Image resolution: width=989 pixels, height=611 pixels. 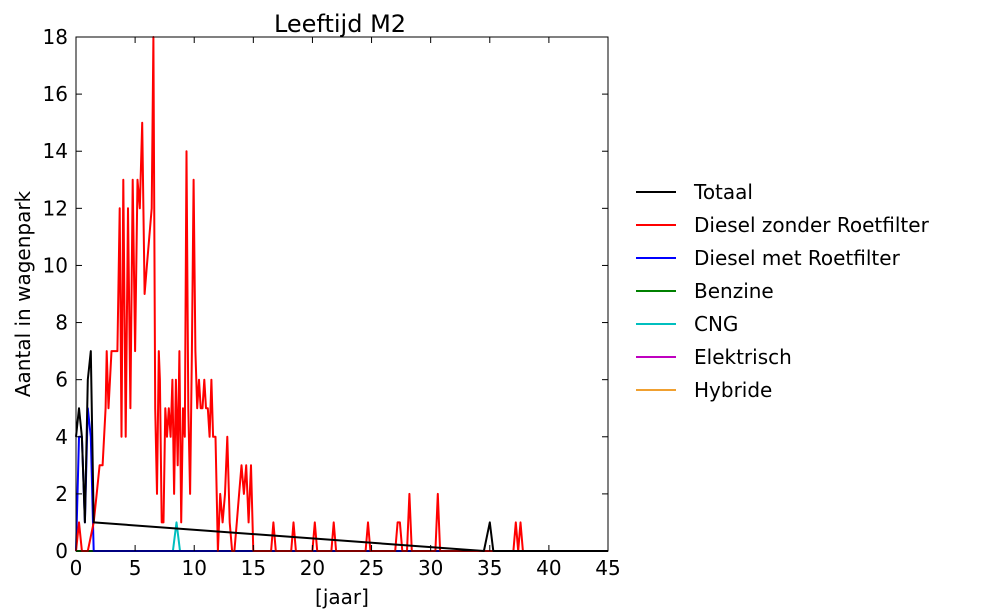 I want to click on x-tick-label: 40, so click(x=548, y=568).